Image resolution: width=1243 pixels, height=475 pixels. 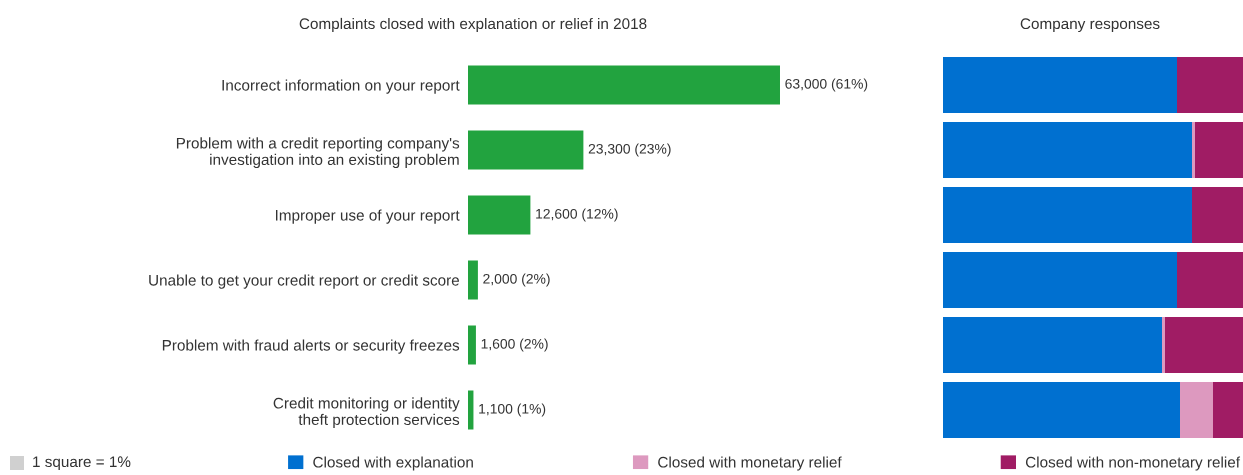 What do you see at coordinates (1090, 25) in the screenshot?
I see `chart-title: Company responses` at bounding box center [1090, 25].